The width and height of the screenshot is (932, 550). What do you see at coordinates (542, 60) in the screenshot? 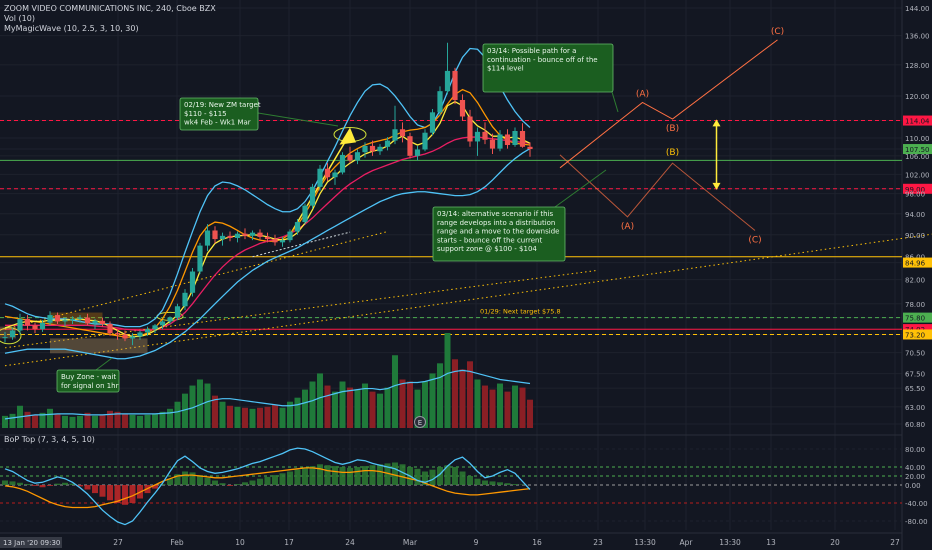
I see `note-text: continuation - bounce off of the` at bounding box center [542, 60].